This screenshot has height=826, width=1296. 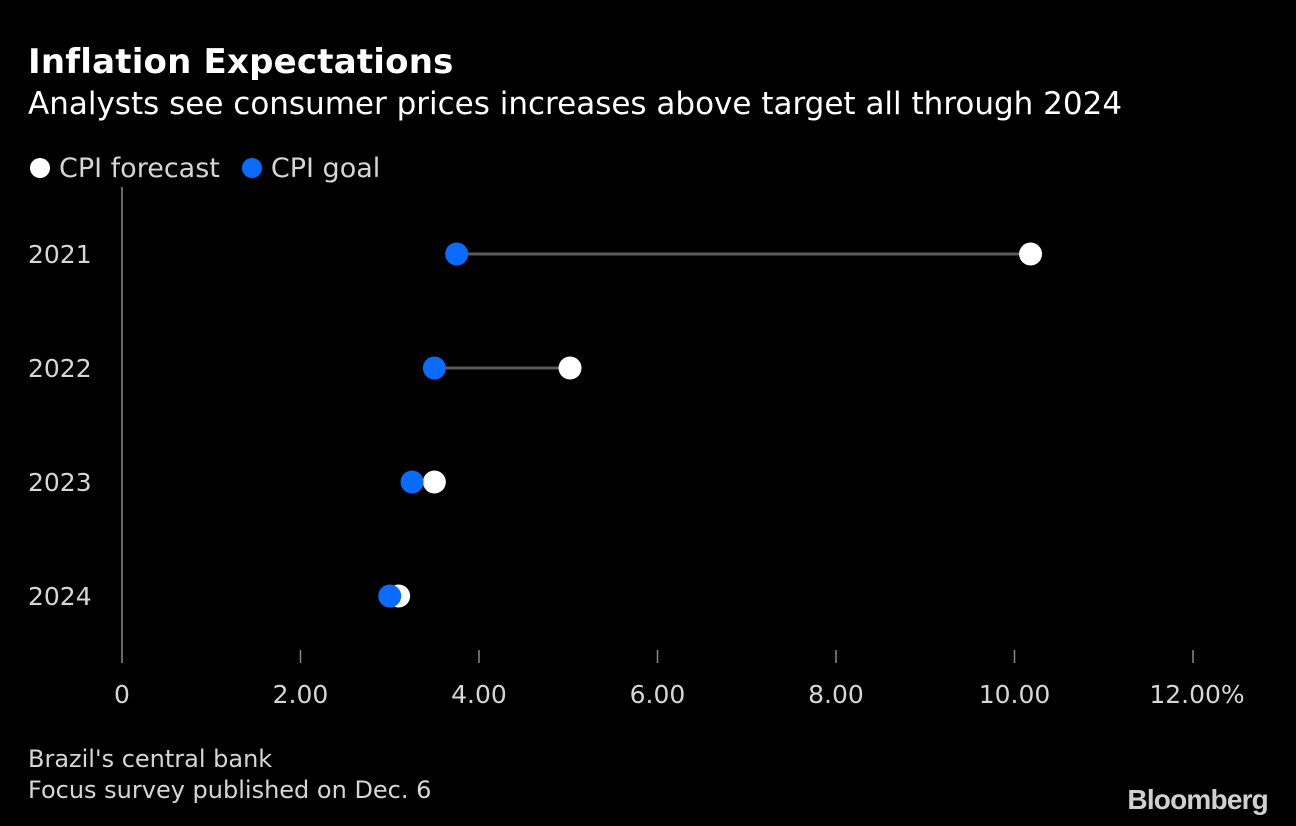 What do you see at coordinates (150, 759) in the screenshot?
I see `source-line: Brazil's central bank` at bounding box center [150, 759].